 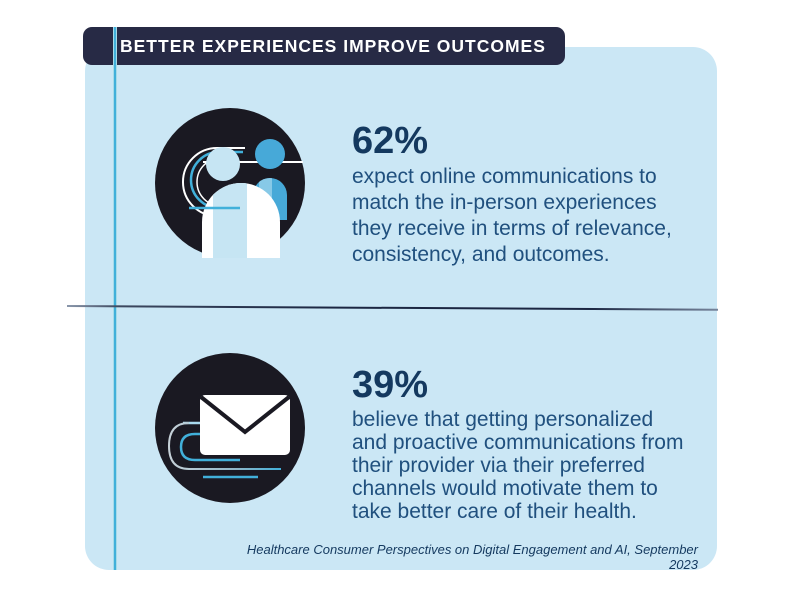 I want to click on stat-value-39: 39%, so click(x=390, y=385).